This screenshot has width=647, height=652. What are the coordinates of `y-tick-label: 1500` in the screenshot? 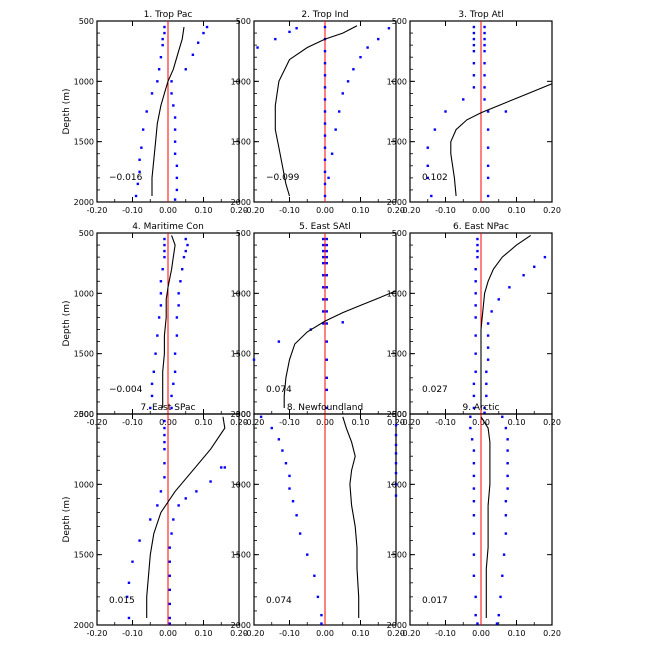 It's located at (397, 354).